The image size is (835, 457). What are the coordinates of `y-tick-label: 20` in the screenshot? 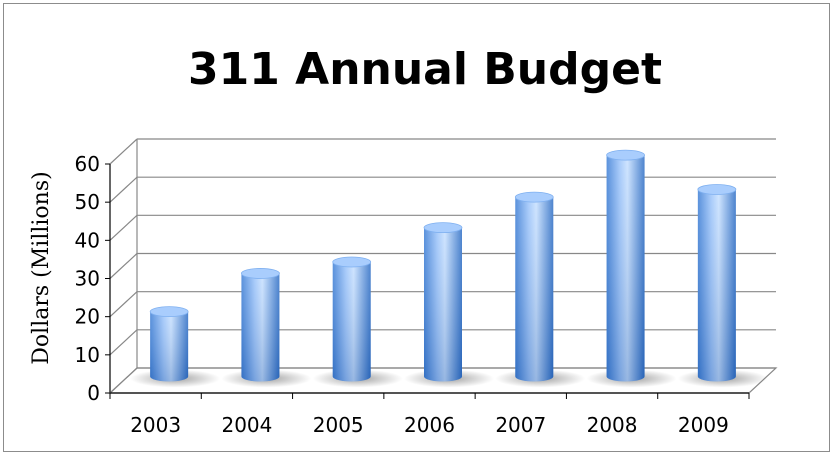 It's located at (87, 317).